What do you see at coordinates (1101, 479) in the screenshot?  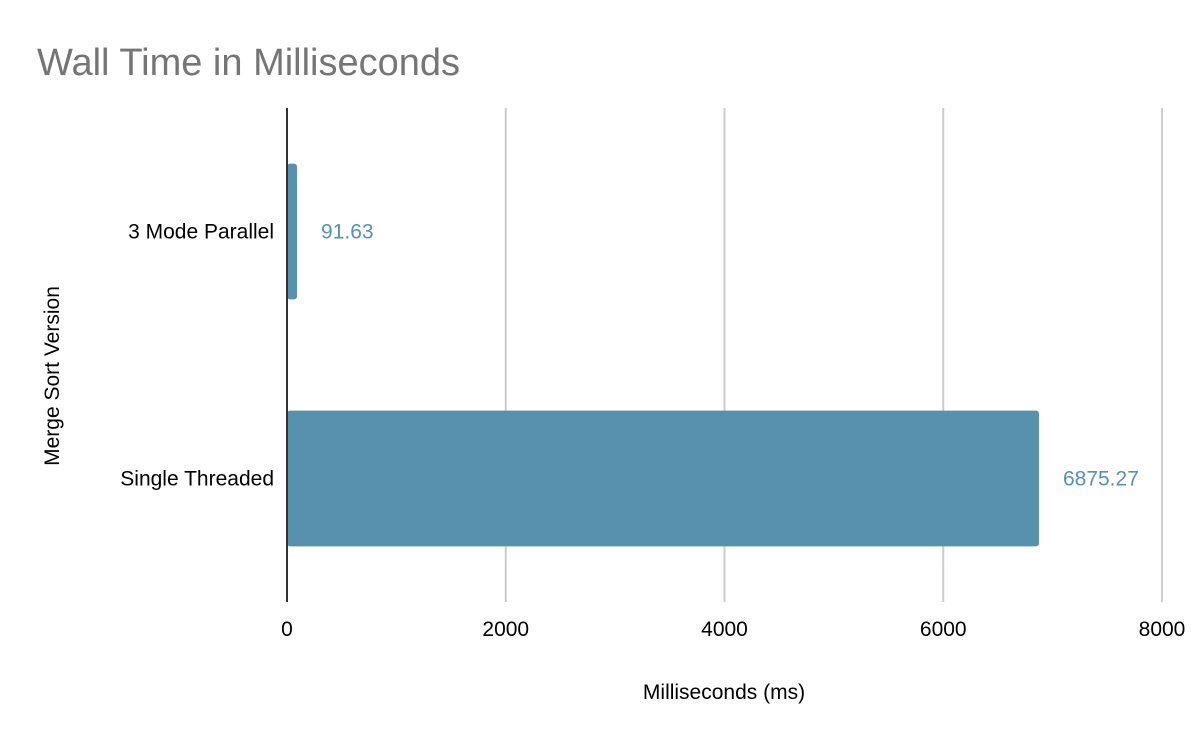 I see `data-label: 6875.27` at bounding box center [1101, 479].